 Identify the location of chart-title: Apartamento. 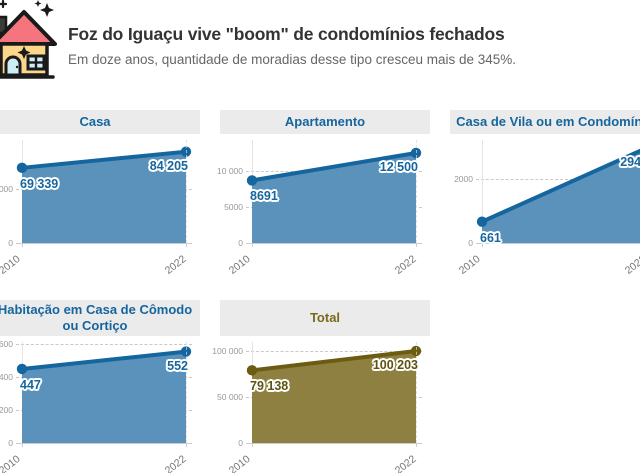
(325, 122).